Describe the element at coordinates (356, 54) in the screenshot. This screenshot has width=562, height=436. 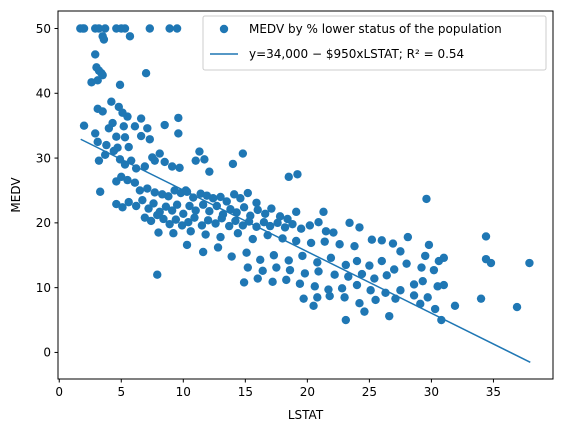
I see `legend-label-line: y=34,000 − $950xLSTAT; R² = 0.54` at that location.